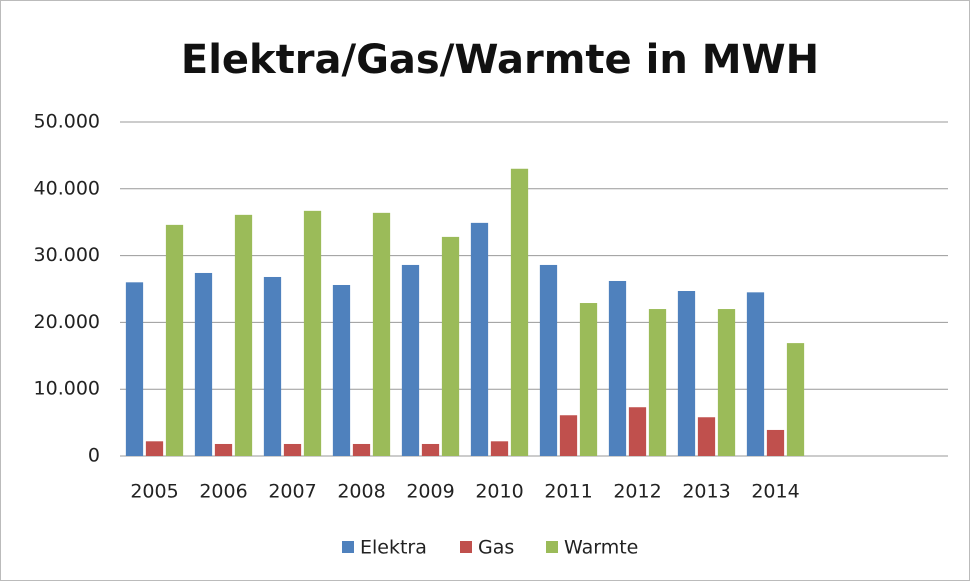 This screenshot has height=581, width=970. Describe the element at coordinates (500, 60) in the screenshot. I see `chart-title: Elektra/Gas/Warmte in MWH` at that location.